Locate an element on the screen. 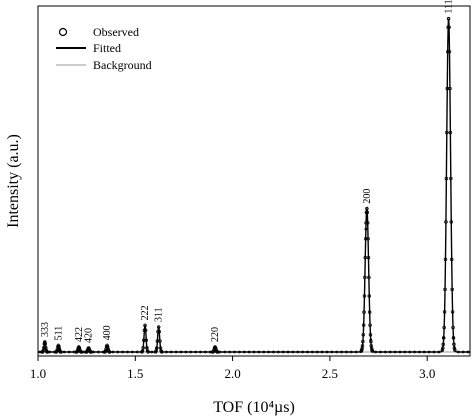 Image resolution: width=474 pixels, height=419 pixels. x-axis-ticks: 1.0 1.5 2.0 2.5 3.0 is located at coordinates (232, 368).